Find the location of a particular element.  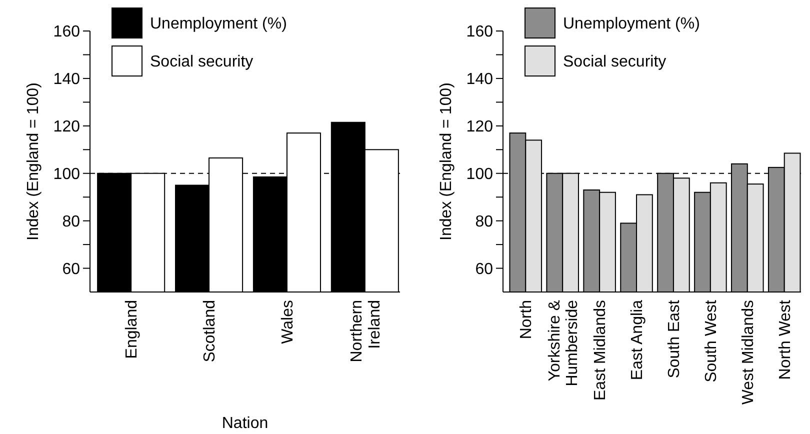

x-tick-label: North is located at coordinates (527, 320).